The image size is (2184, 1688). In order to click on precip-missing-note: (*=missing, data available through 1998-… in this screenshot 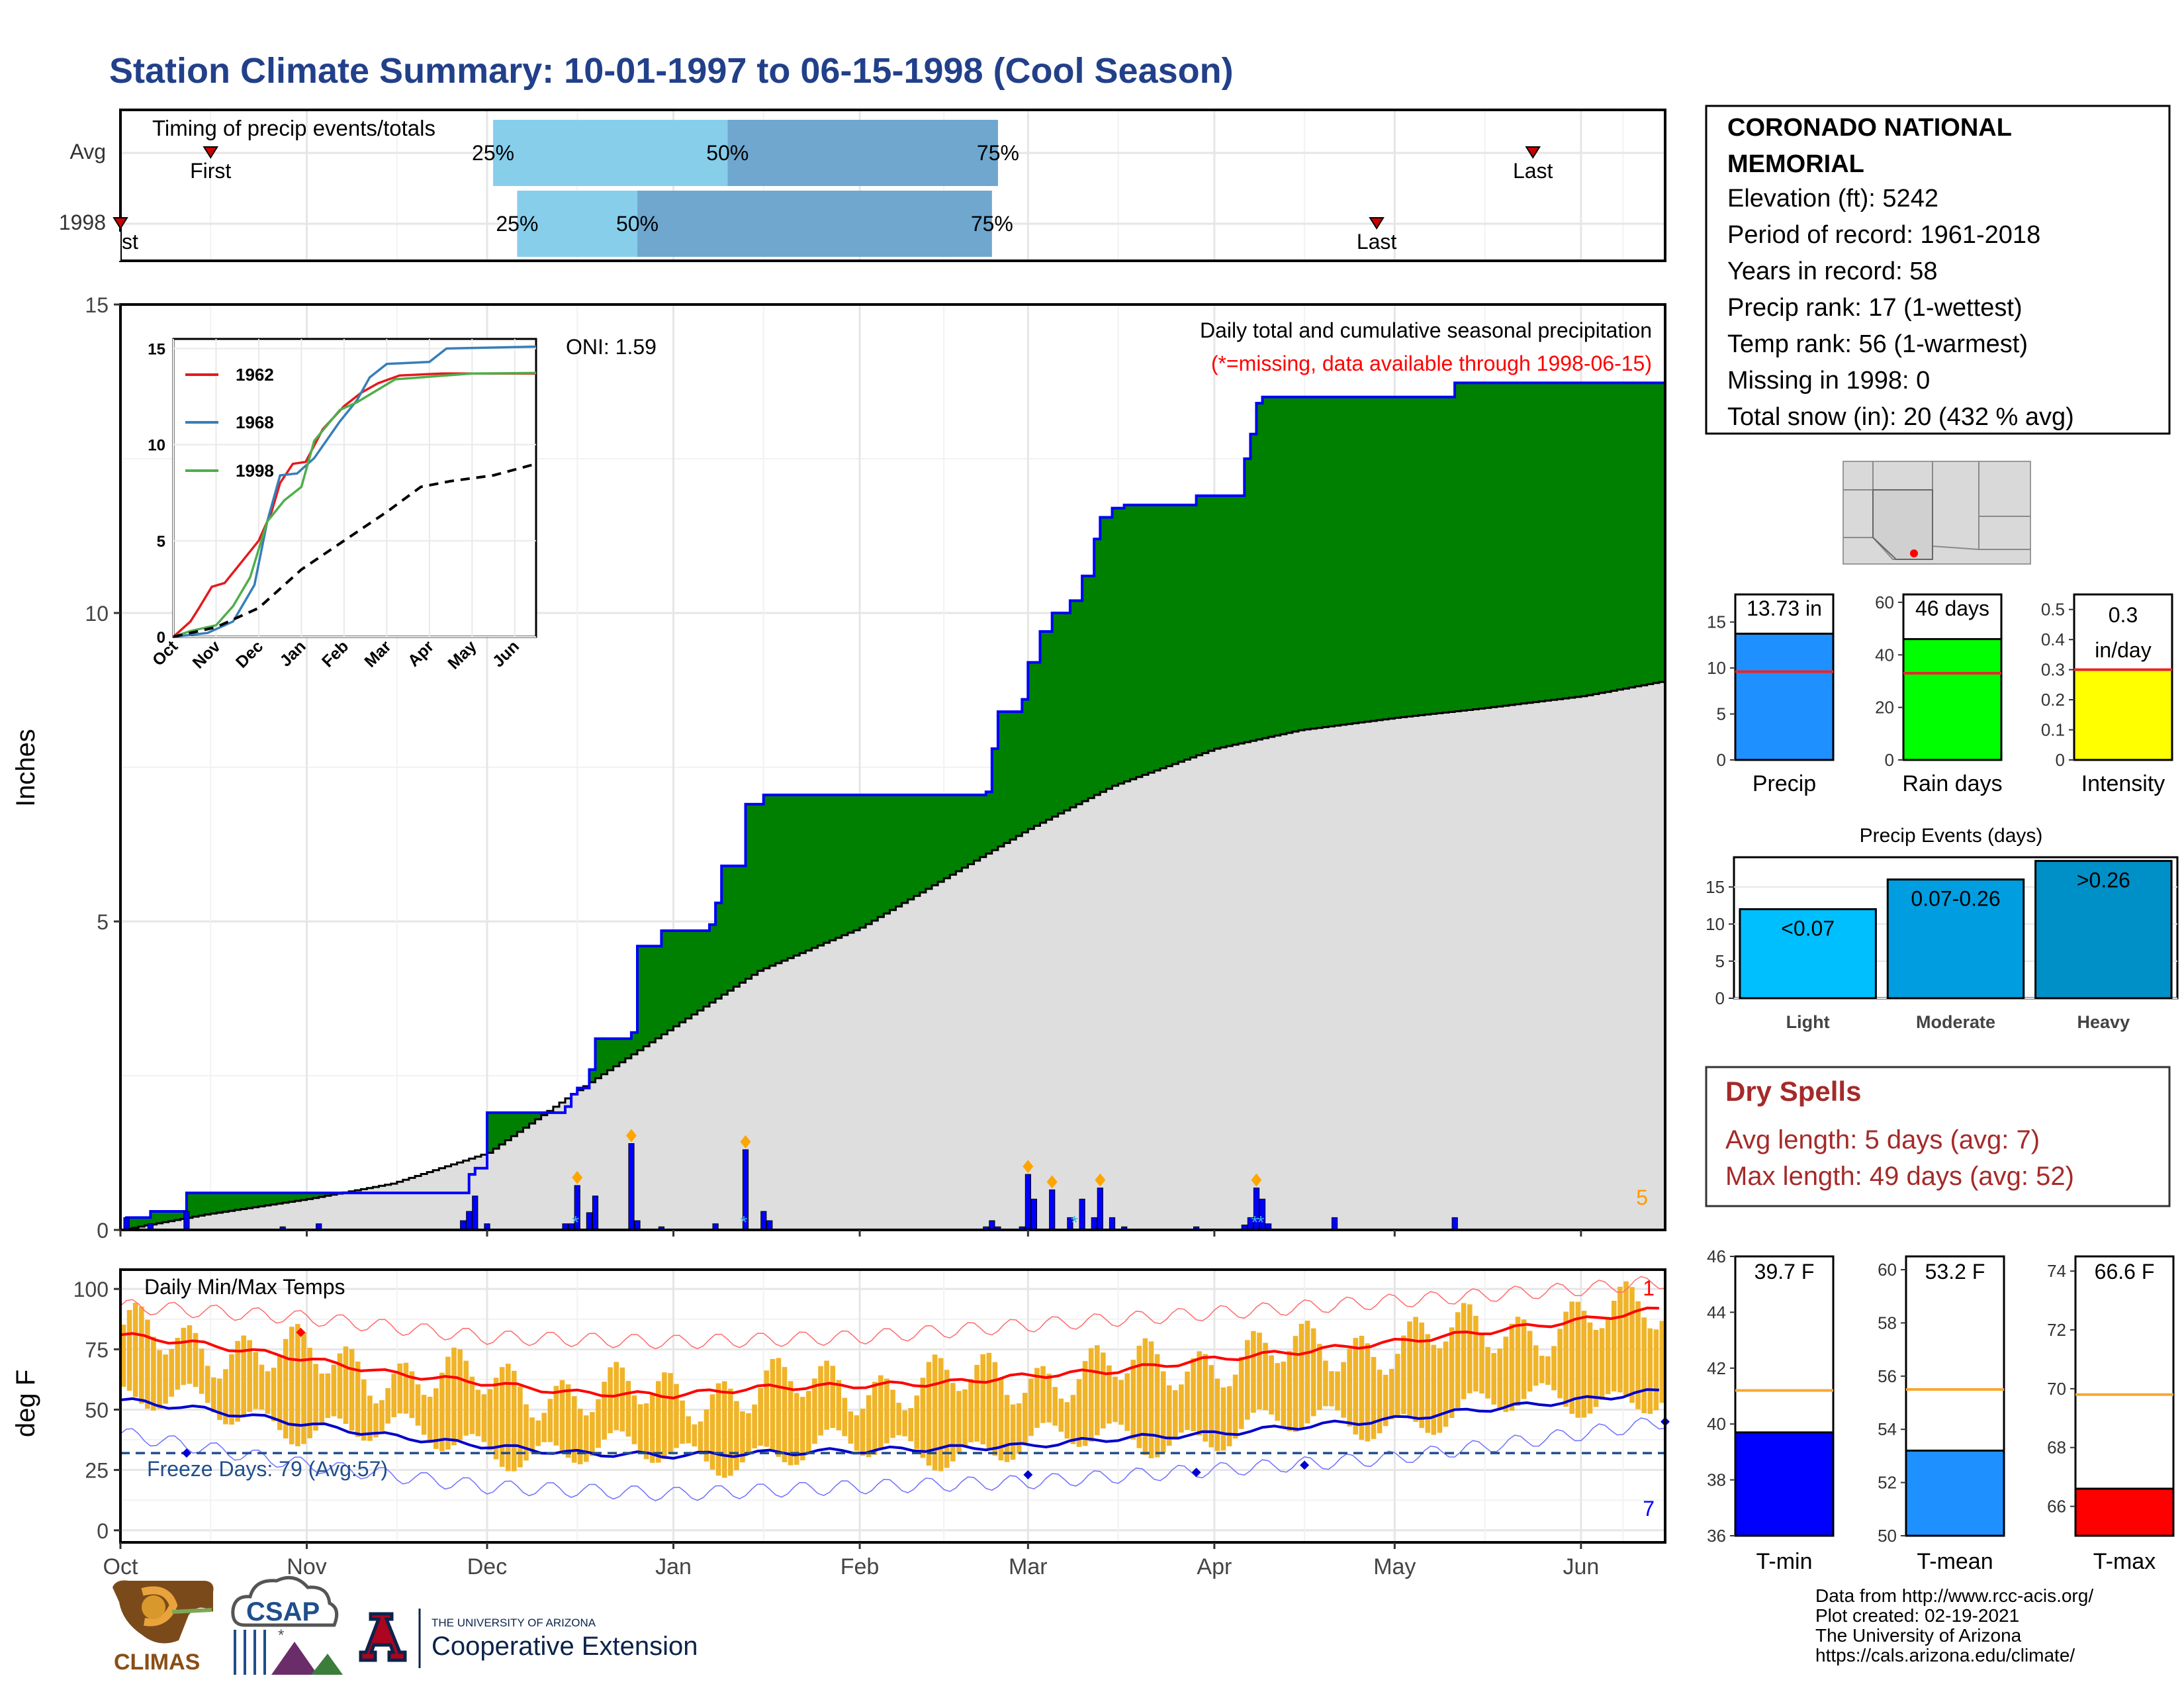, I will do `click(1431, 363)`.